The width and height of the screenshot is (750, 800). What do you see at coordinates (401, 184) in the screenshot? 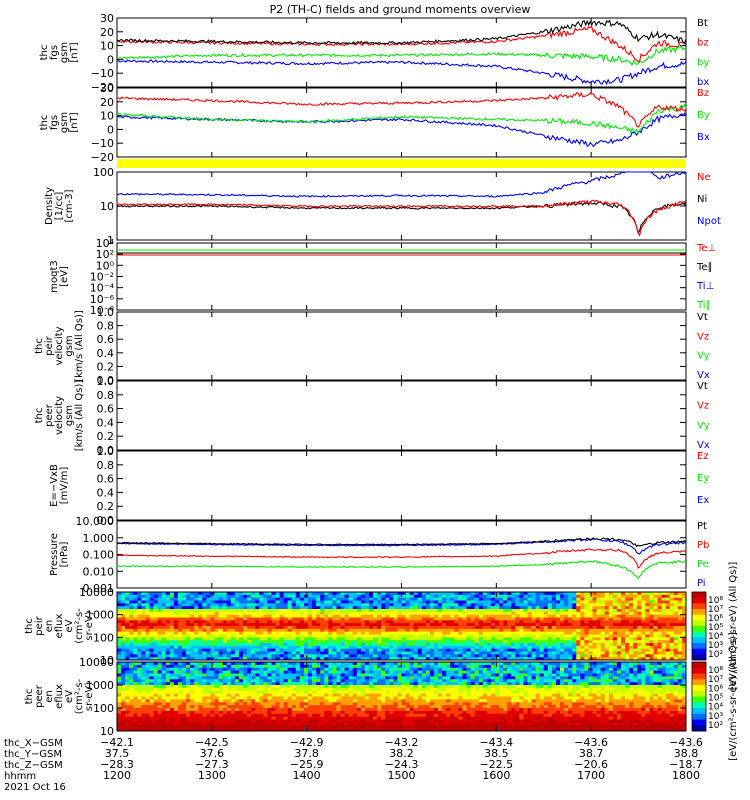
I see `series-Npot` at bounding box center [401, 184].